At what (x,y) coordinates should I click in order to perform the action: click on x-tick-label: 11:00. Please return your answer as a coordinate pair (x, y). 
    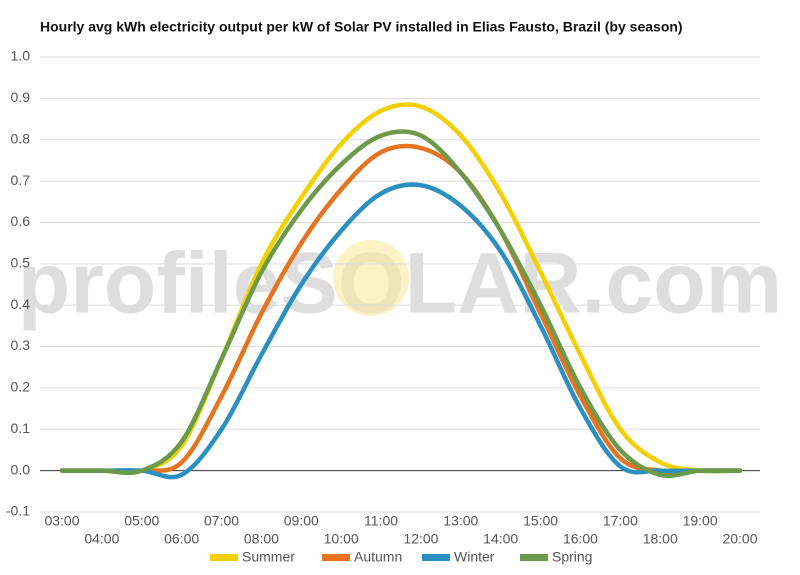
    Looking at the image, I should click on (381, 521).